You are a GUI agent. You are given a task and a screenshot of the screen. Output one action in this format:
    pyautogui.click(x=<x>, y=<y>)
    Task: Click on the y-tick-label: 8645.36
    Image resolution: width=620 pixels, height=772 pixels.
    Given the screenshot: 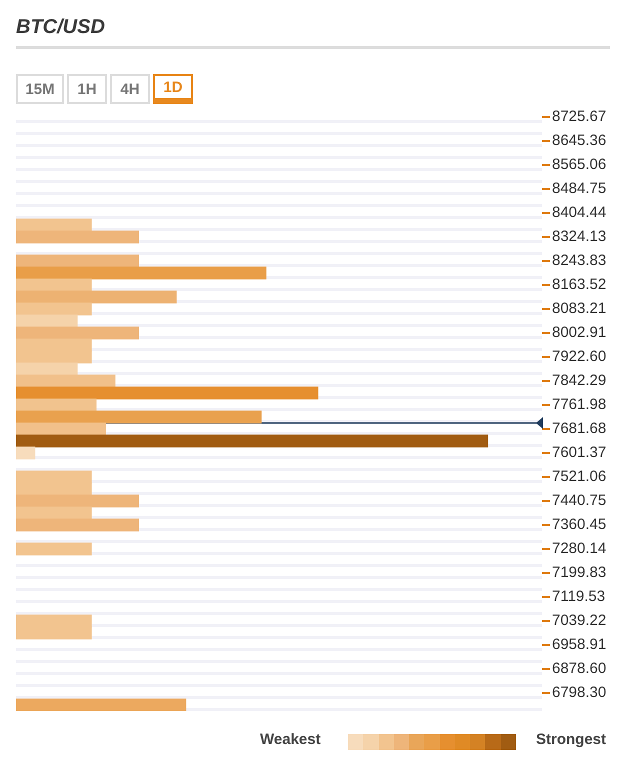 What is the action you would take?
    pyautogui.click(x=579, y=141)
    